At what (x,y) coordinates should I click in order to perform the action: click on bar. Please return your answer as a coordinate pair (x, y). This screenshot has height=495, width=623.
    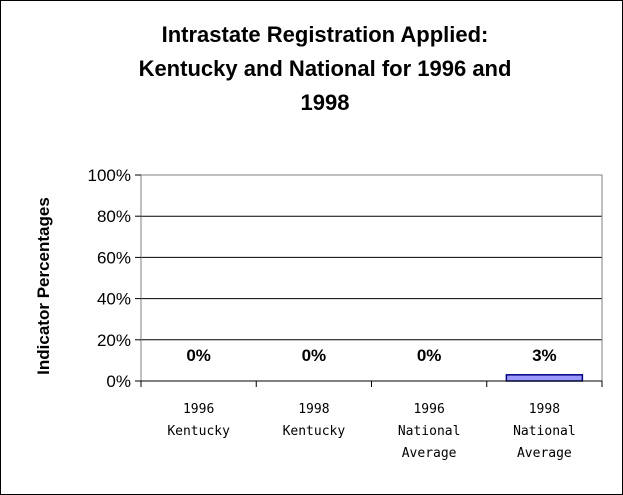
    Looking at the image, I should click on (544, 378).